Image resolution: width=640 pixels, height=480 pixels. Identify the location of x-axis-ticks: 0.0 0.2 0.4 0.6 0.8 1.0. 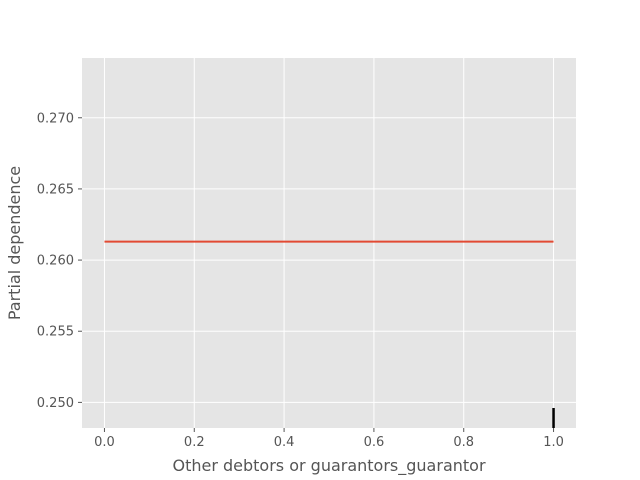
(329, 439).